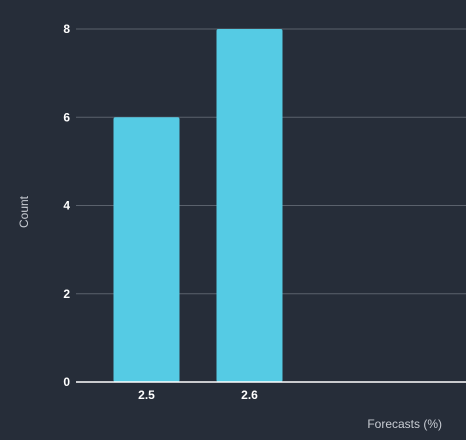 The height and width of the screenshot is (440, 466). Describe the element at coordinates (249, 395) in the screenshot. I see `x-tick-label: 2.6` at that location.